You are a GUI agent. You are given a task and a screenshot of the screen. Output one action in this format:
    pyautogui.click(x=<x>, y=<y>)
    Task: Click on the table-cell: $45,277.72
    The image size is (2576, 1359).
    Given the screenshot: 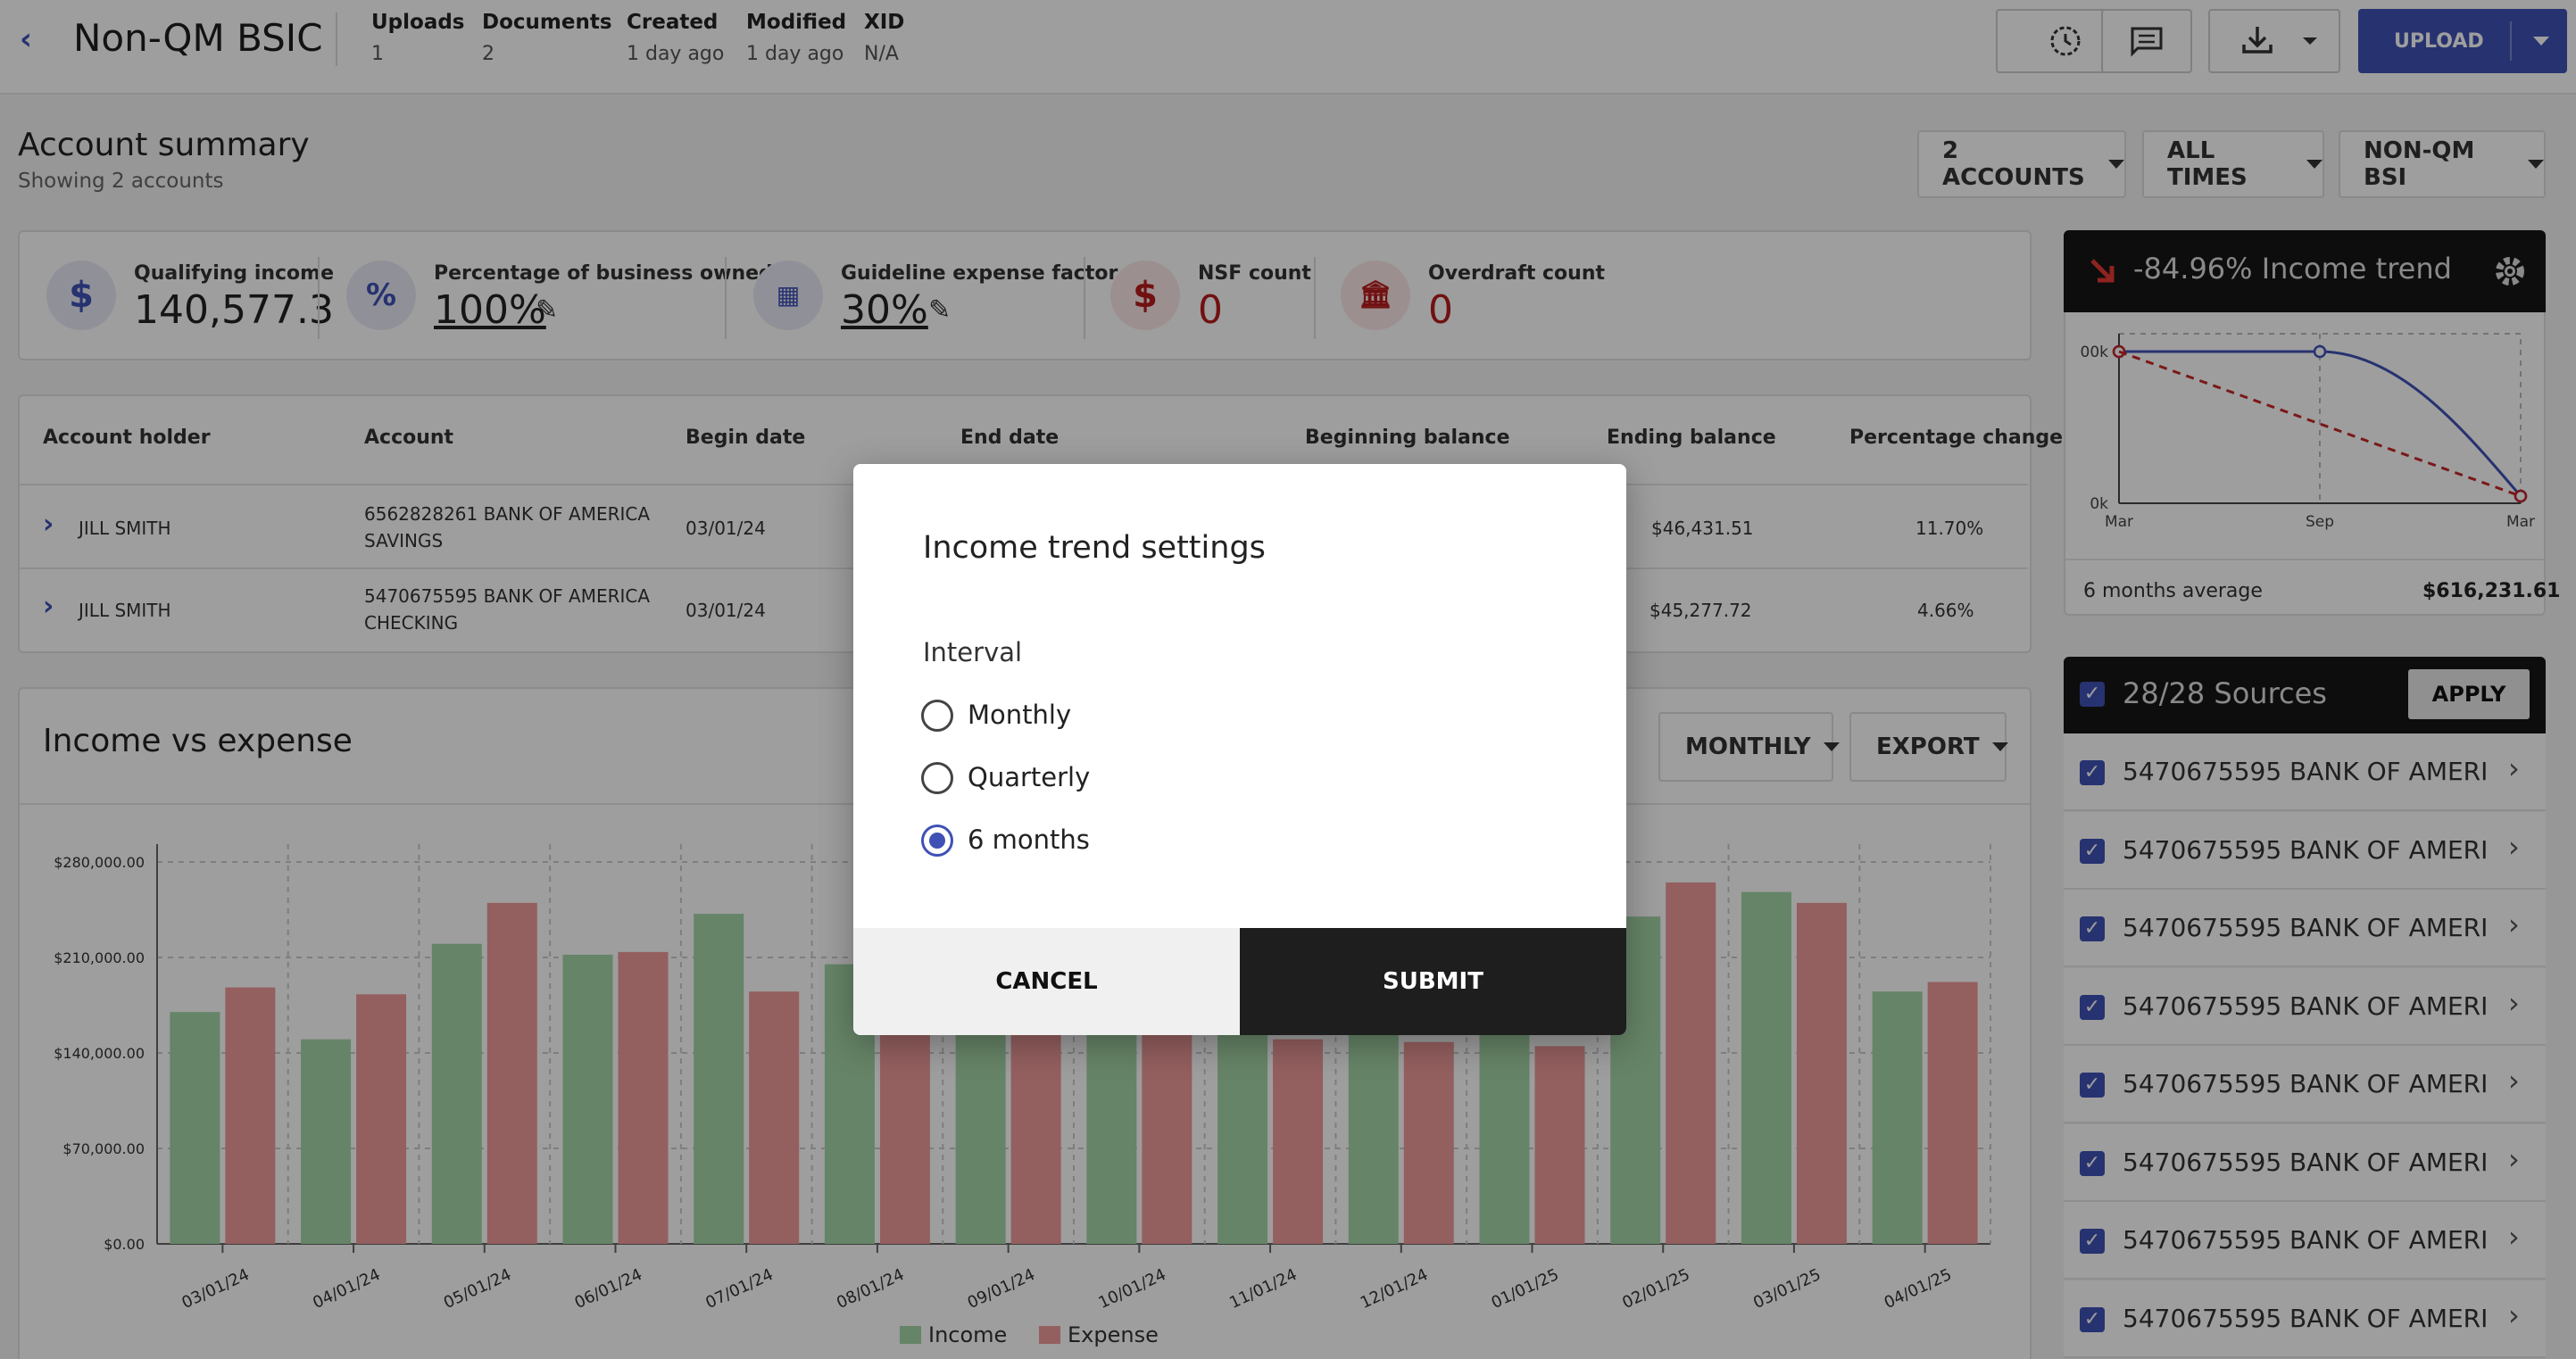 What is the action you would take?
    pyautogui.click(x=1701, y=611)
    